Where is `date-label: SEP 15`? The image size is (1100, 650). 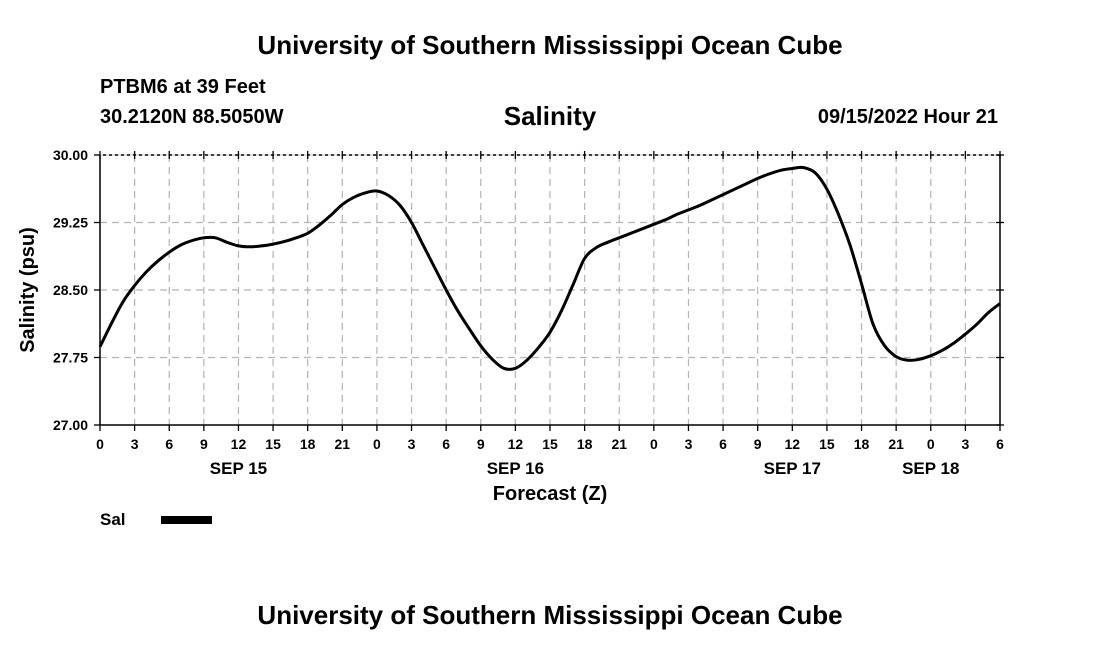 date-label: SEP 15 is located at coordinates (238, 468).